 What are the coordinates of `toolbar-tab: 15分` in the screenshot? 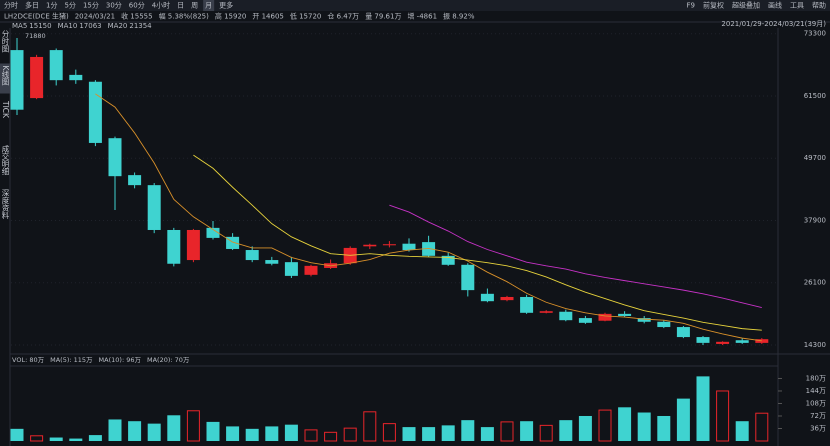 It's located at (91, 5).